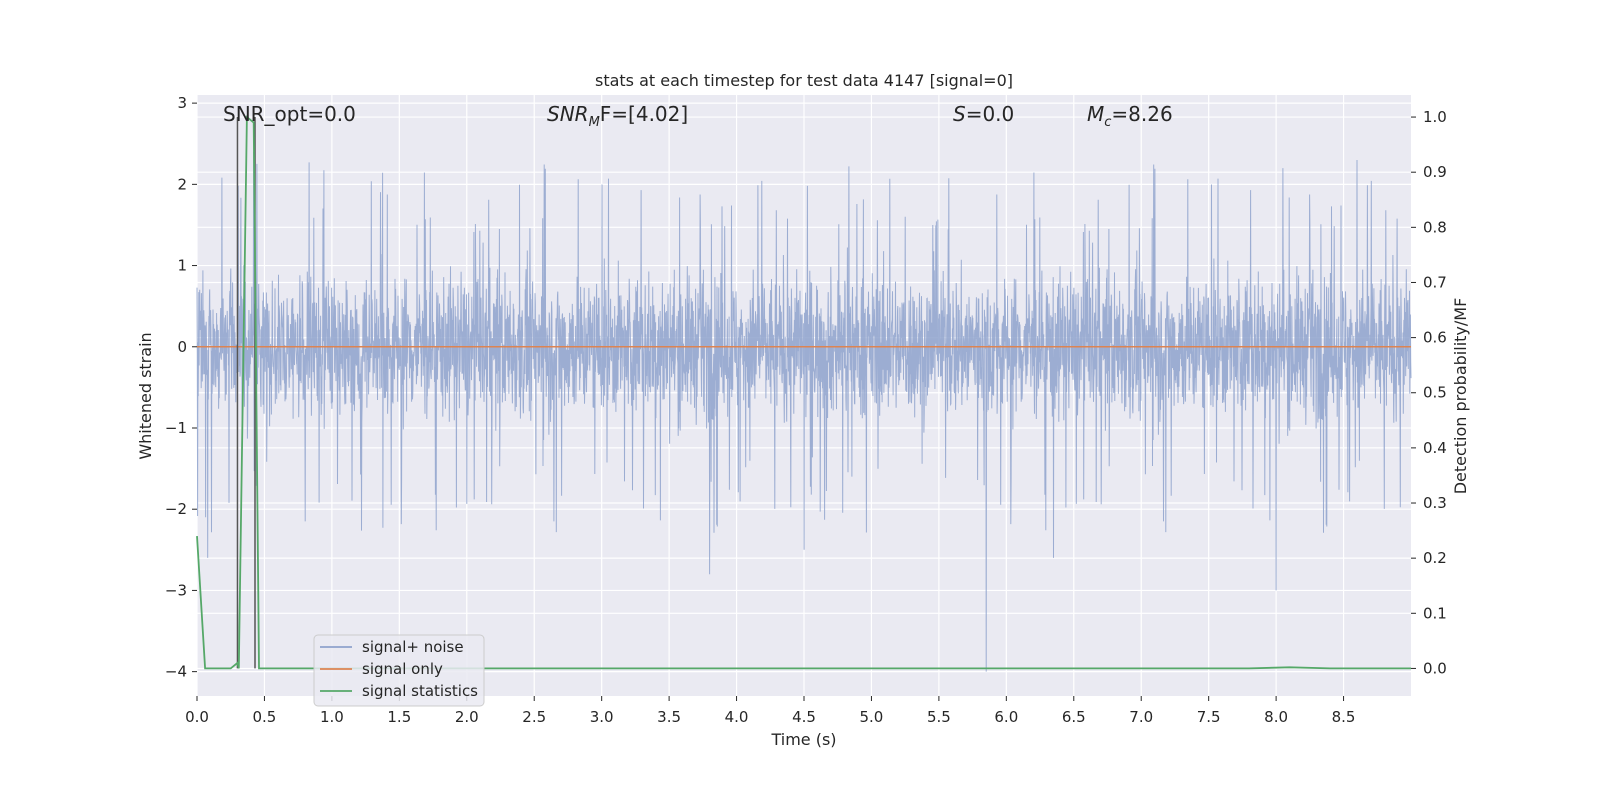 The image size is (1600, 800). What do you see at coordinates (182, 103) in the screenshot?
I see `y-left-tick-label-0: 3` at bounding box center [182, 103].